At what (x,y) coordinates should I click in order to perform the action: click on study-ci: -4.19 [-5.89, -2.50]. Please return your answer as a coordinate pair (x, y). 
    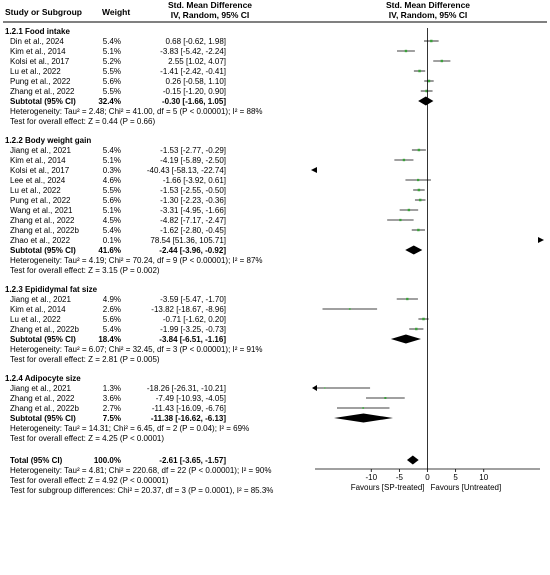
    Looking at the image, I should click on (193, 160).